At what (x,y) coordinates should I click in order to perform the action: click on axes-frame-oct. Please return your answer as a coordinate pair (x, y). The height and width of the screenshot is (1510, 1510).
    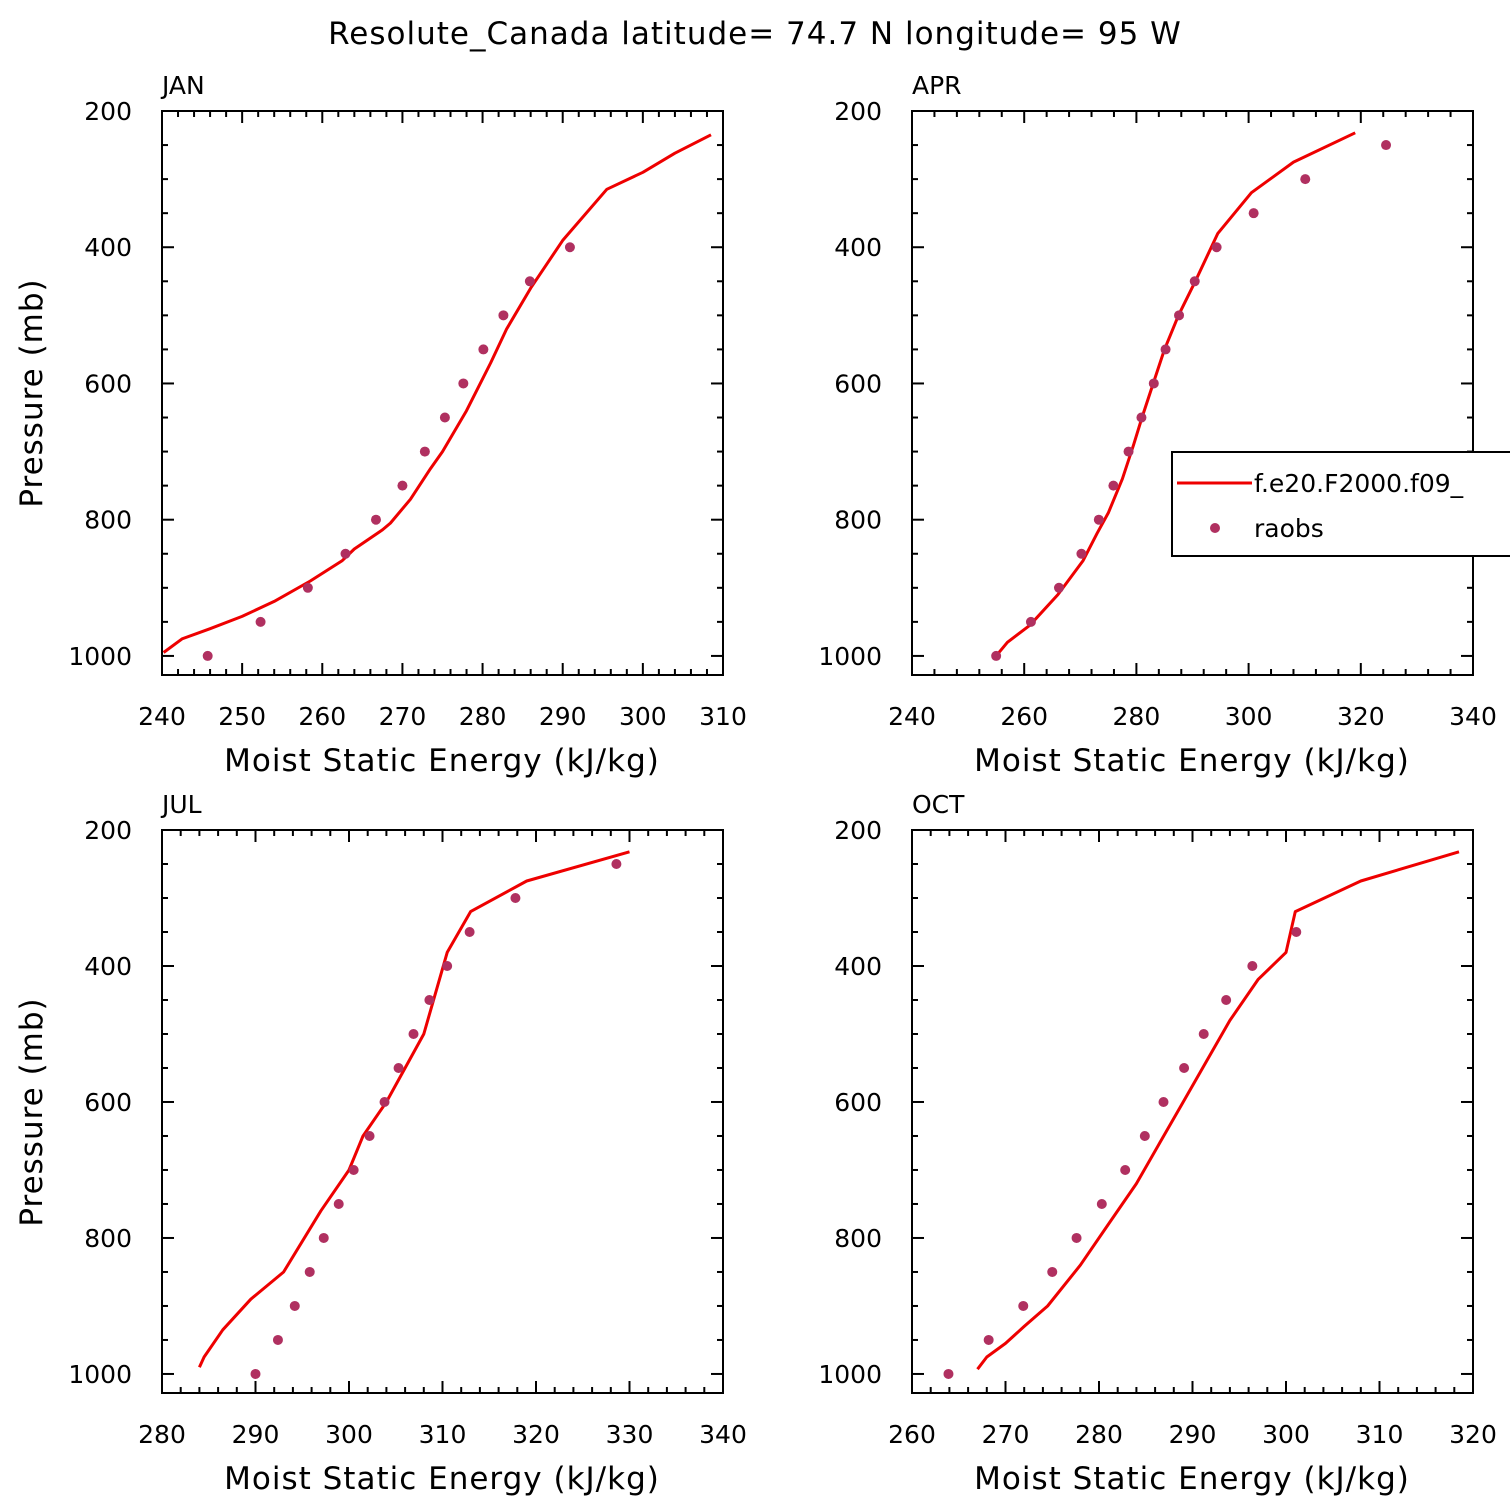
    Looking at the image, I should click on (1192, 1111).